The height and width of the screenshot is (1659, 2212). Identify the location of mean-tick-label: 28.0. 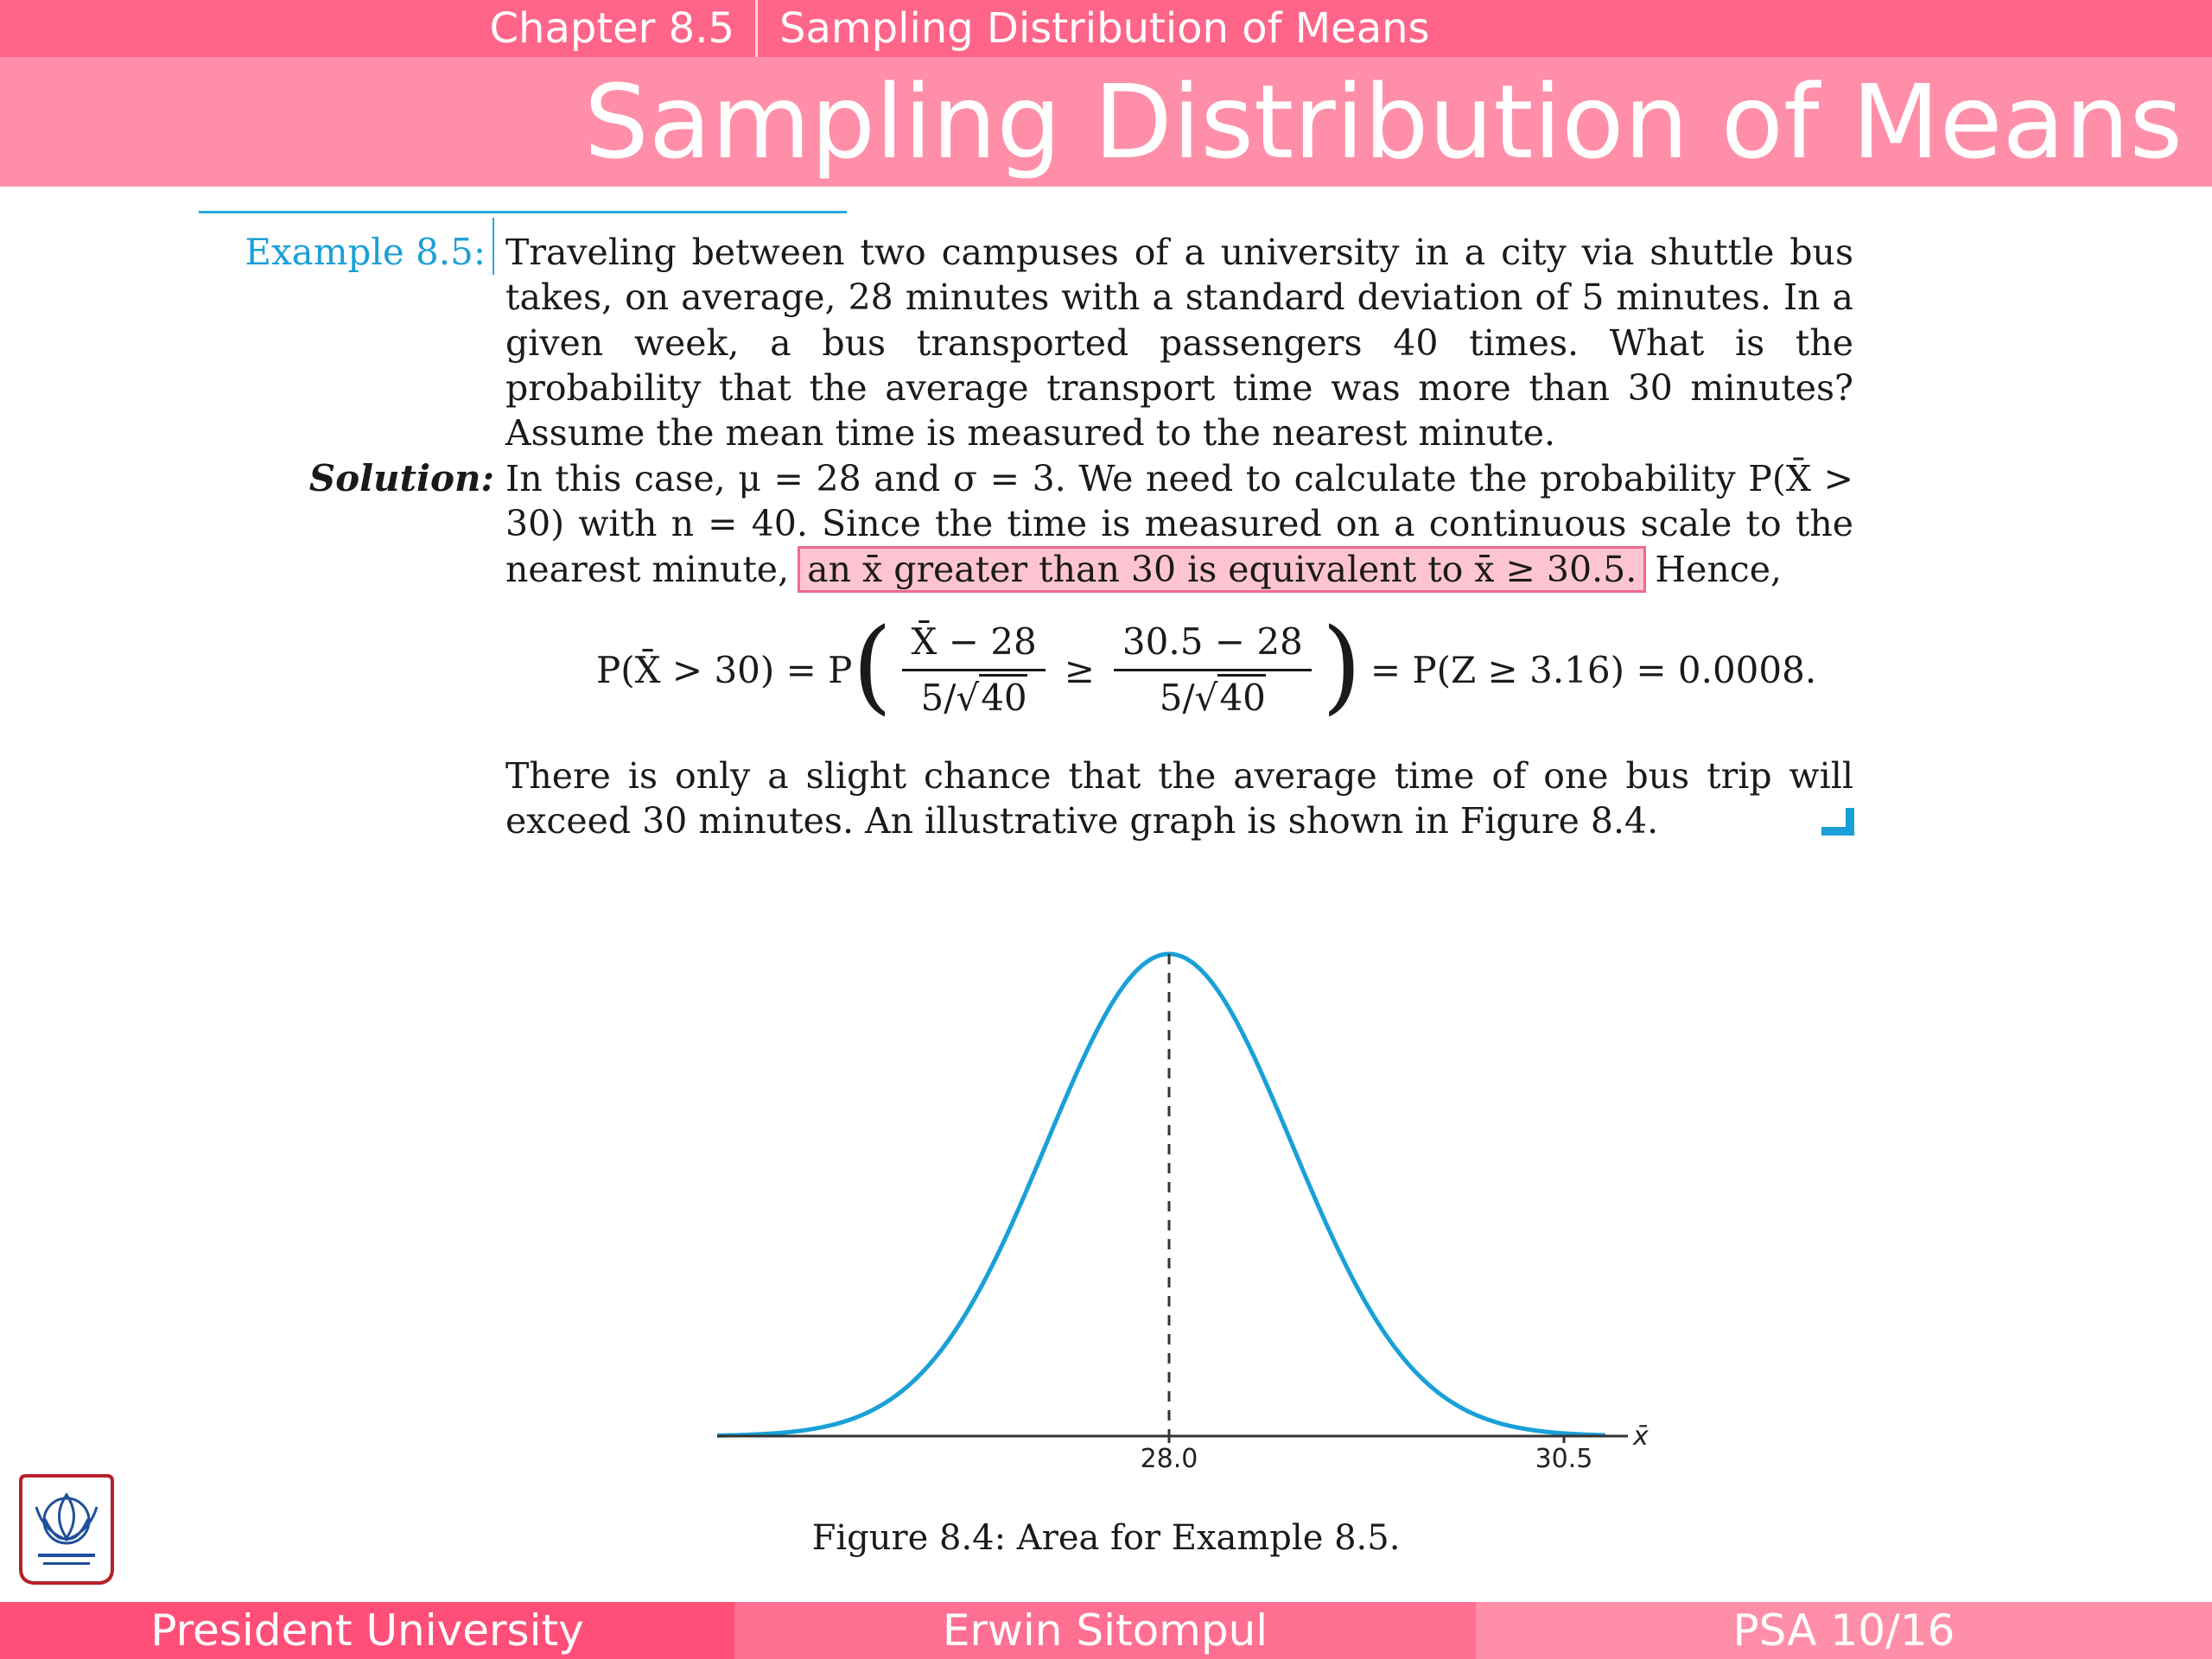
(1169, 1459).